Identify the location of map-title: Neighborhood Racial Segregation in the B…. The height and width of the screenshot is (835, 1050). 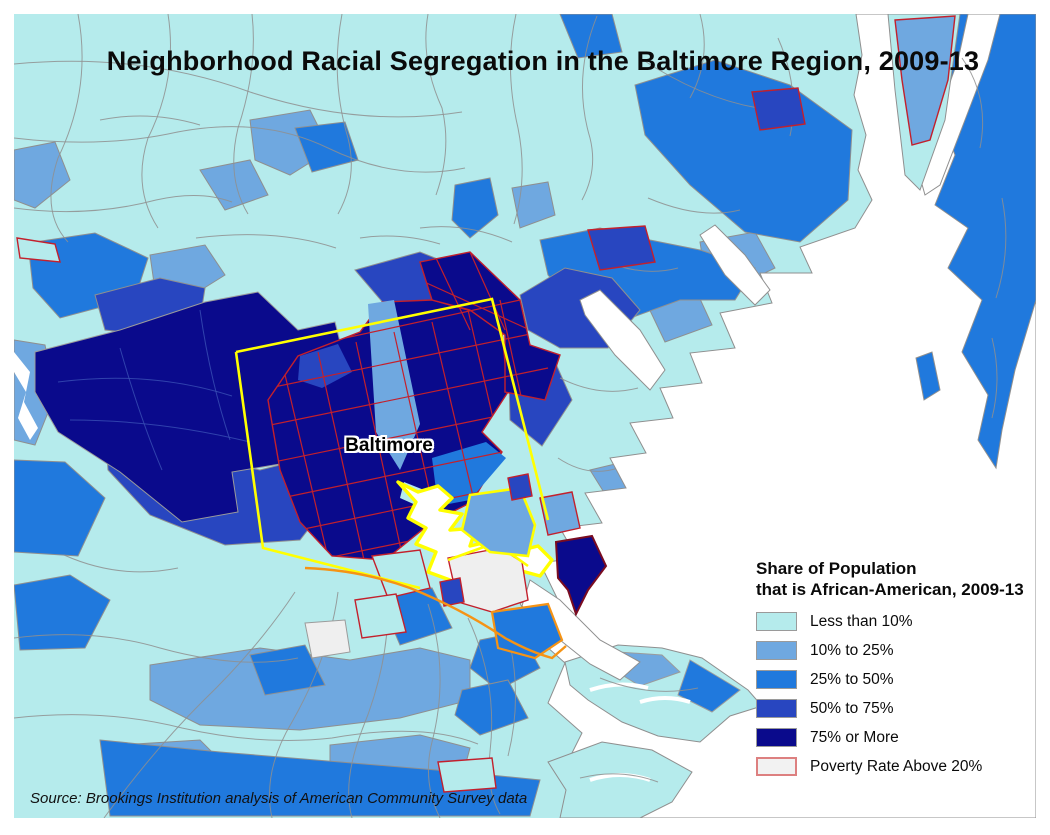
(543, 61).